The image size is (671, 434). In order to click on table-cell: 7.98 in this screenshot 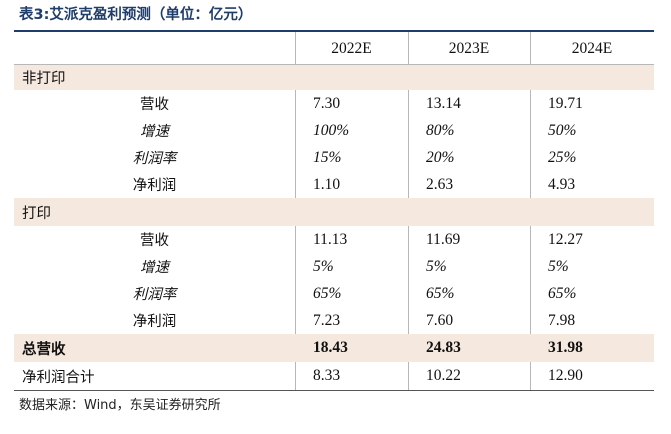, I will do `click(562, 320)`.